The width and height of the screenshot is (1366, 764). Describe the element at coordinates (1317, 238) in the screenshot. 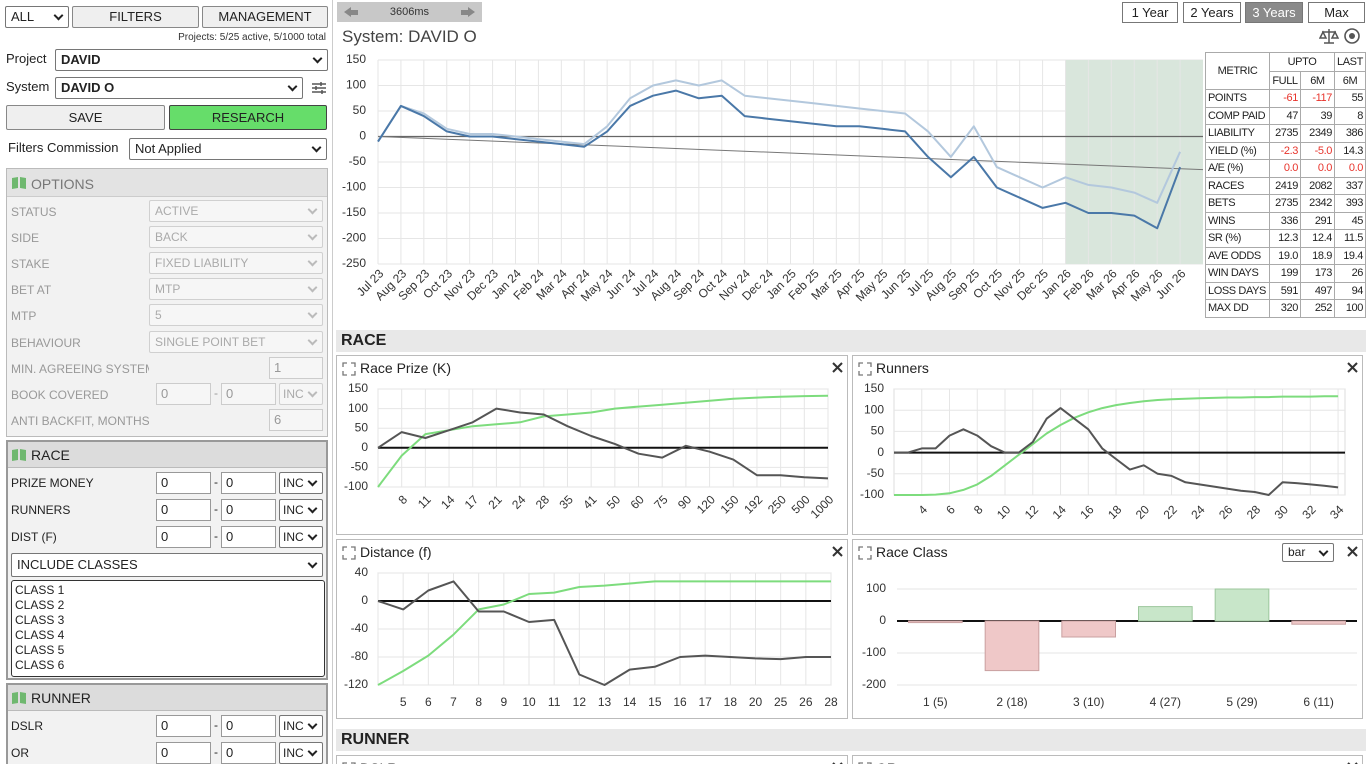

I see `metric-value: 12.4` at that location.